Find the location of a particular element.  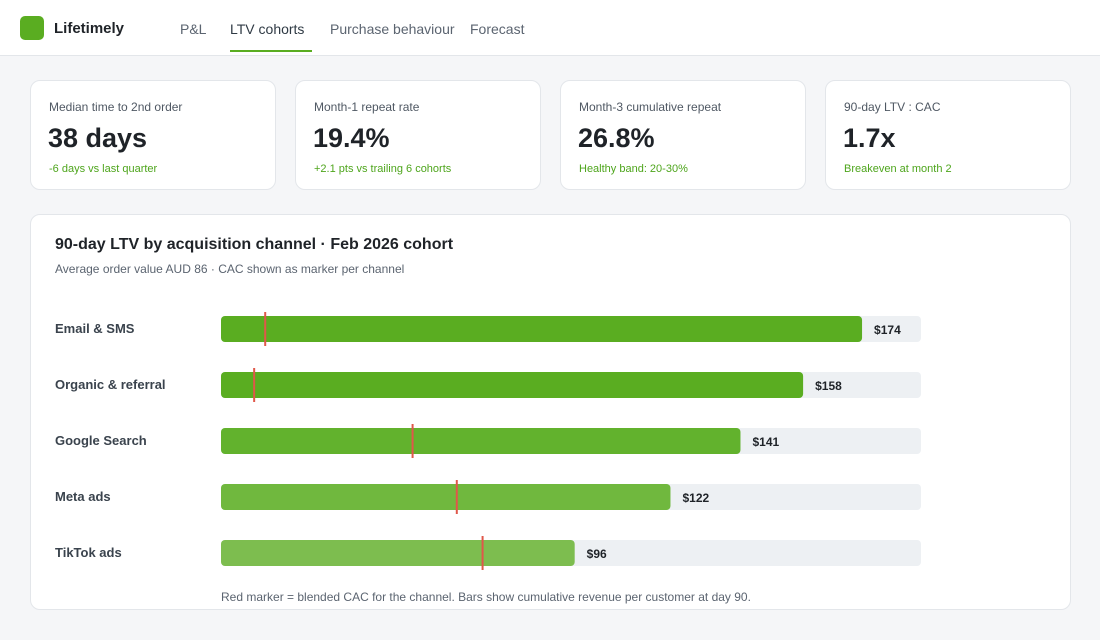

tab-forecast: Forecast is located at coordinates (497, 29).